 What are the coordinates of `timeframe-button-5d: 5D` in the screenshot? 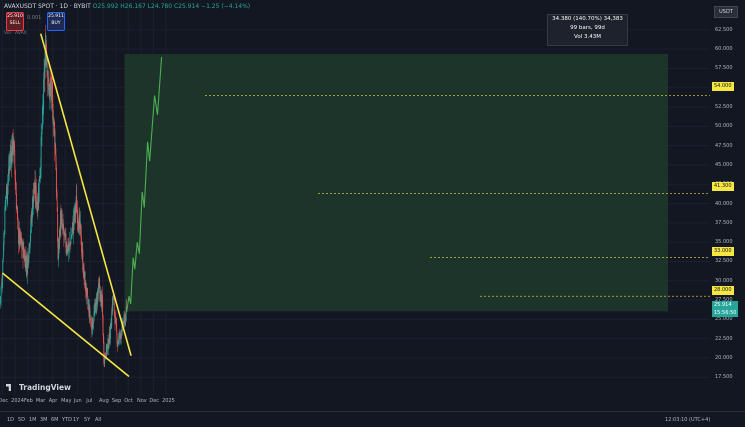 It's located at (21, 420).